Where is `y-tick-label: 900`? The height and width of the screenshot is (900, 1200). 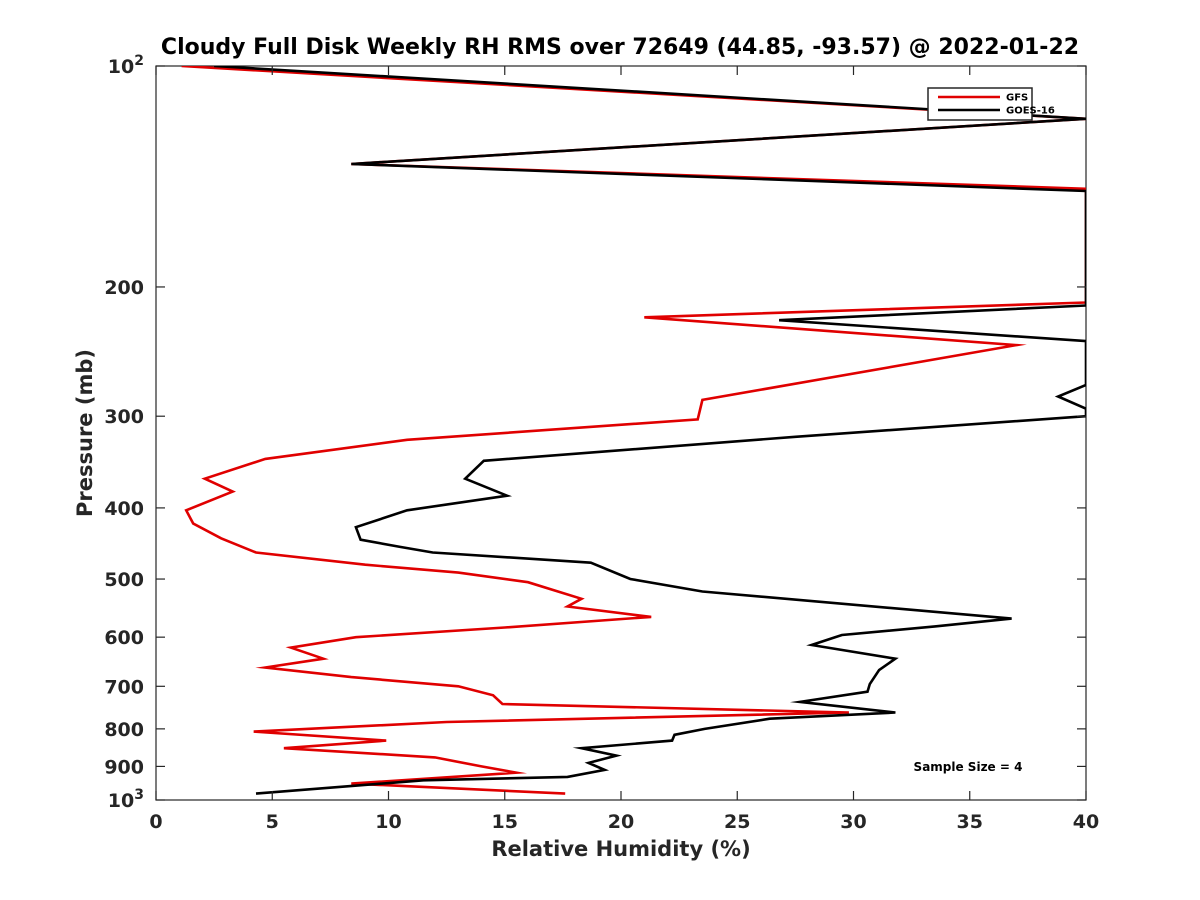 y-tick-label: 900 is located at coordinates (124, 767).